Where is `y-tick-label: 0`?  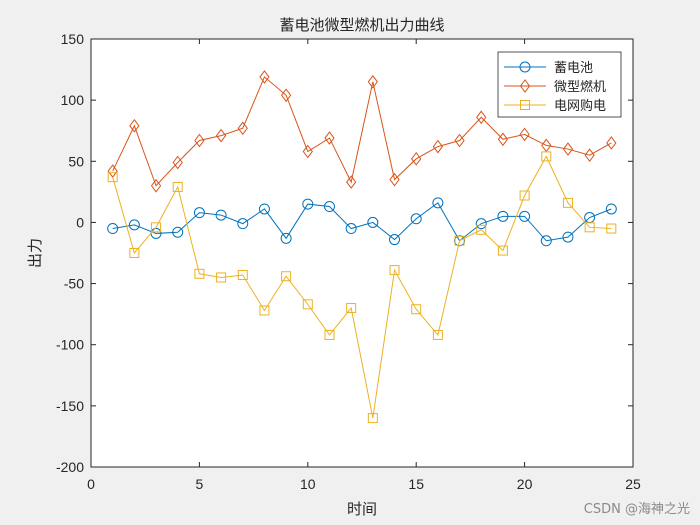
y-tick-label: 0 is located at coordinates (80, 222).